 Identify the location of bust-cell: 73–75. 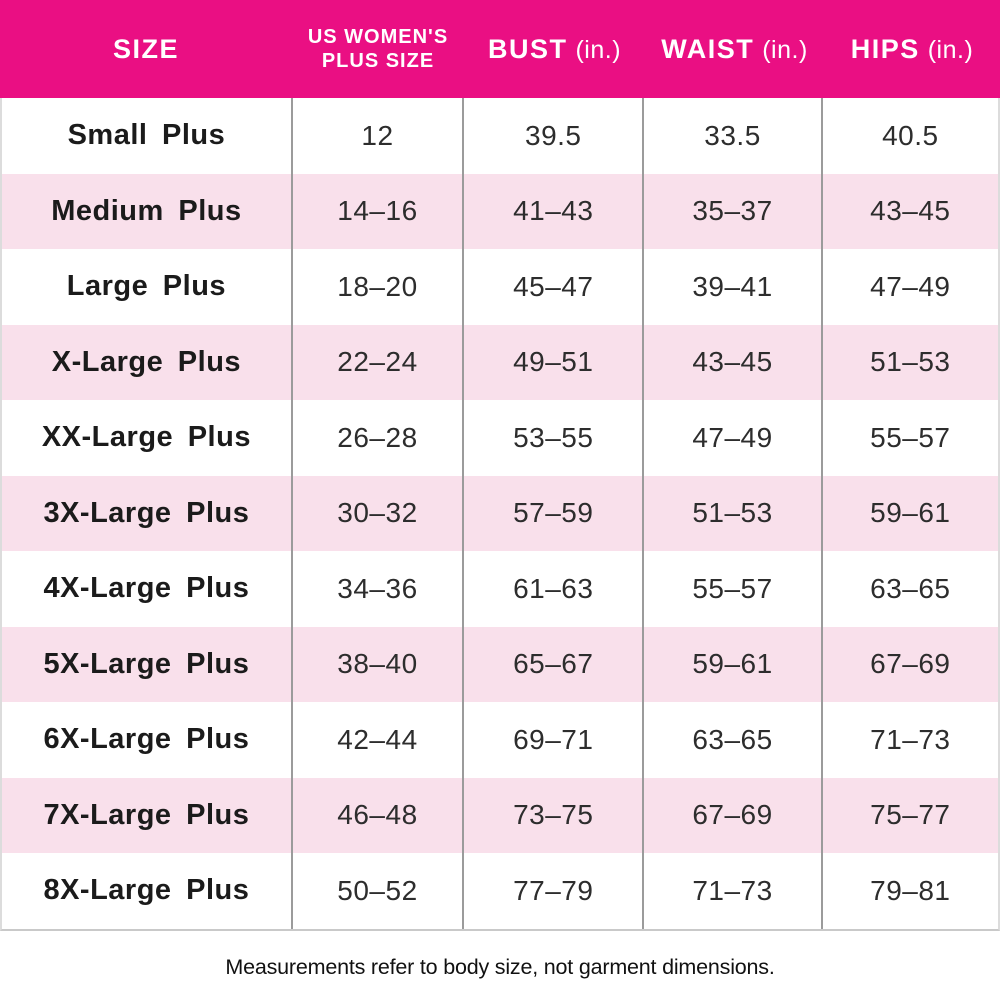
(554, 815).